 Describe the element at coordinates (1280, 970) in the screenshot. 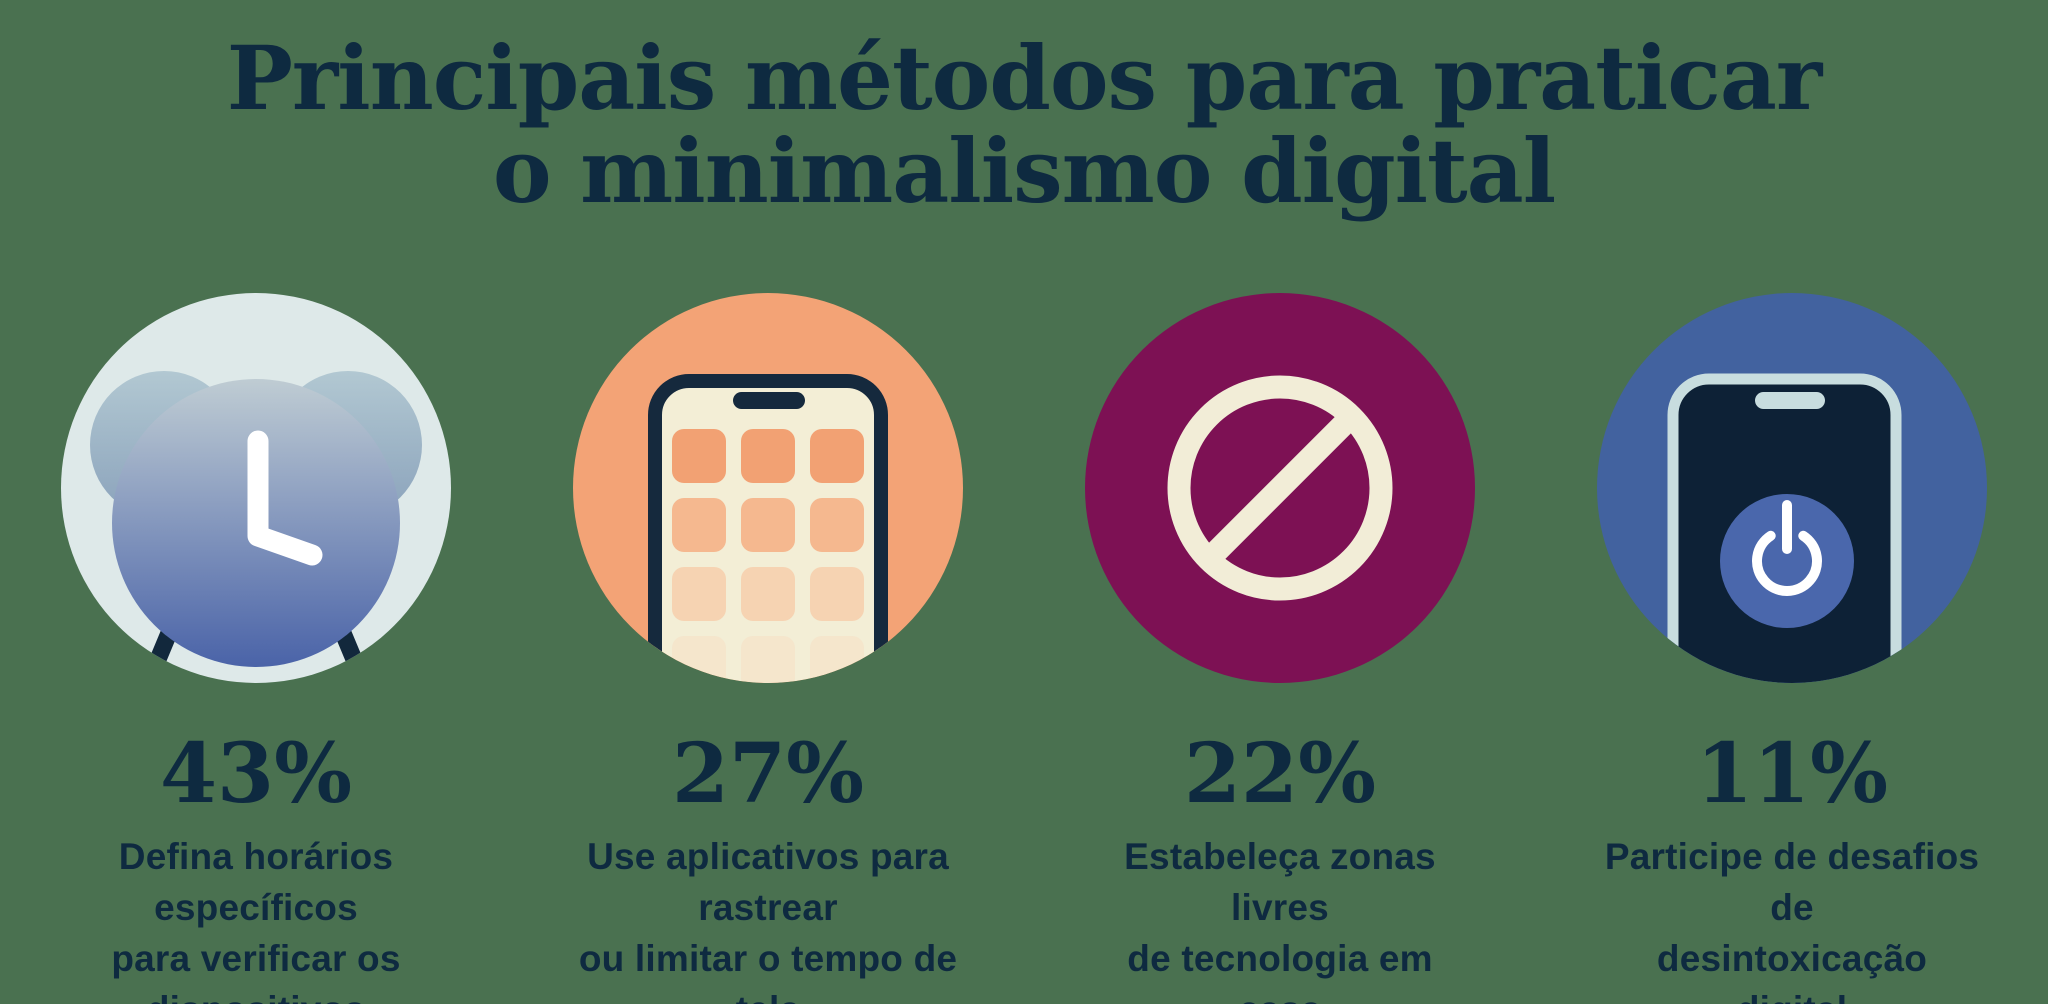

I see `method-description-line2: de tecnologia em casa` at that location.